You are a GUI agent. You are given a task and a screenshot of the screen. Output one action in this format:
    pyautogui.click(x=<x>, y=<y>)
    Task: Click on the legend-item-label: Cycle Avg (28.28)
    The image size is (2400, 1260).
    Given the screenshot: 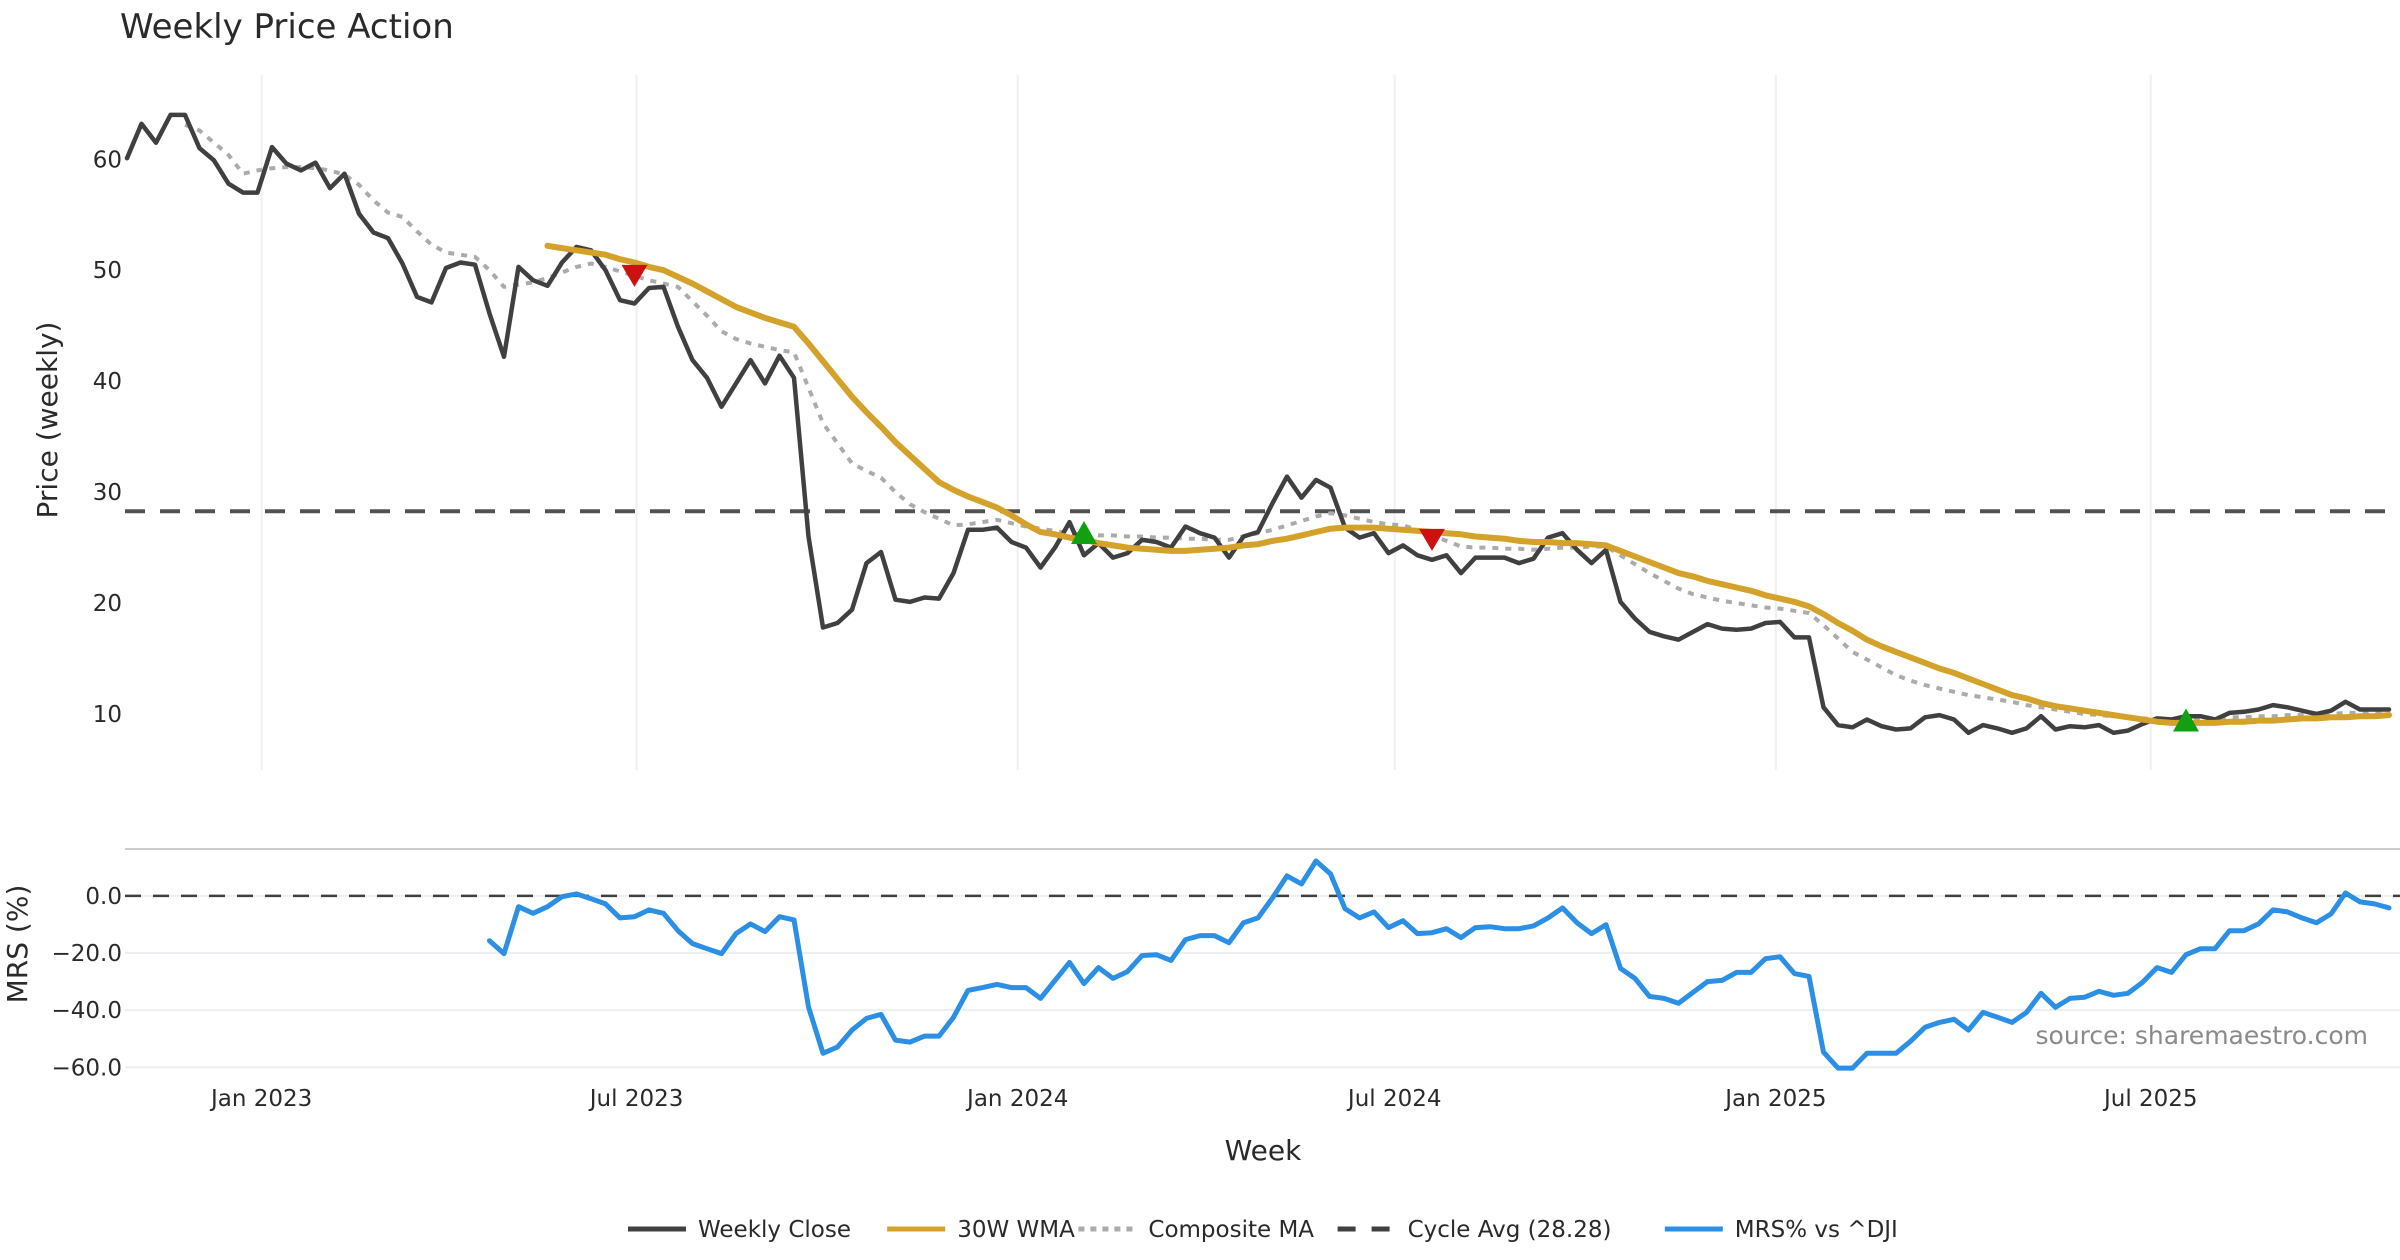 What is the action you would take?
    pyautogui.click(x=1510, y=1230)
    